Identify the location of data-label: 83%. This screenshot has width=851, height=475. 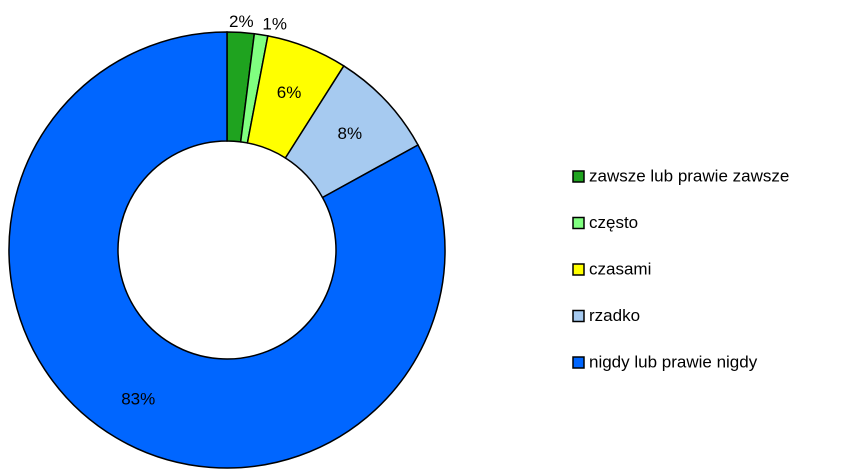
(138, 399).